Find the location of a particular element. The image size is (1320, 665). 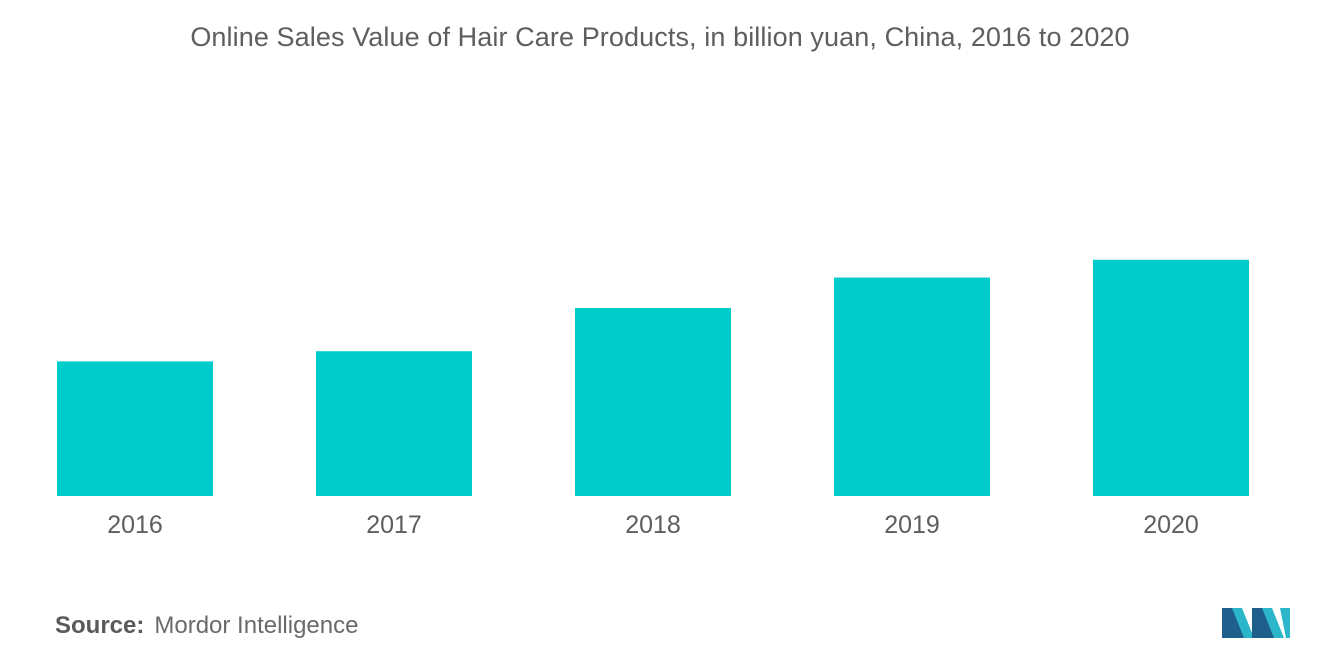

source-text: Mordor Intelligence is located at coordinates (256, 625).